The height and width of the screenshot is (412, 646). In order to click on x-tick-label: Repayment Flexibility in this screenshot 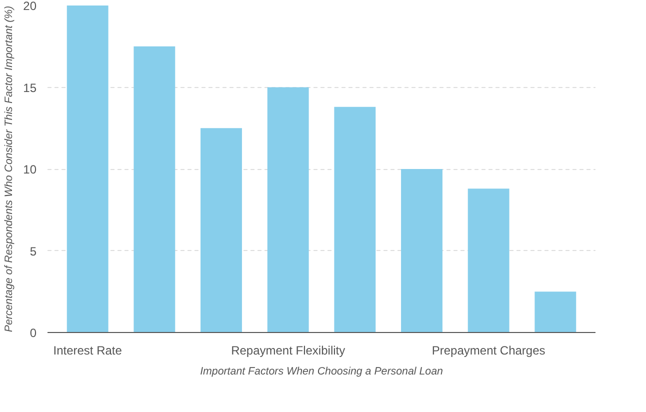, I will do `click(288, 351)`.